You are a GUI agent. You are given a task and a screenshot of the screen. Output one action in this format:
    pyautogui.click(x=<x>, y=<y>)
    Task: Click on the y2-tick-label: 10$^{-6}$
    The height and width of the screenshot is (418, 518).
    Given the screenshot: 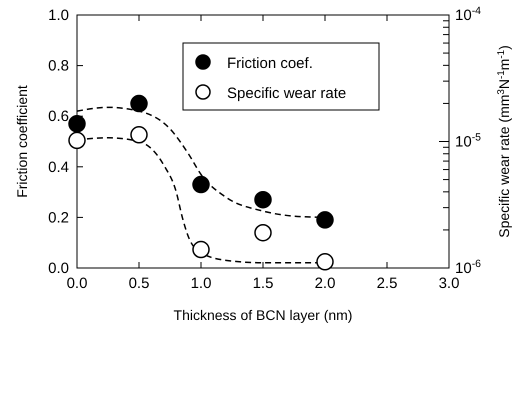 What is the action you would take?
    pyautogui.click(x=468, y=267)
    